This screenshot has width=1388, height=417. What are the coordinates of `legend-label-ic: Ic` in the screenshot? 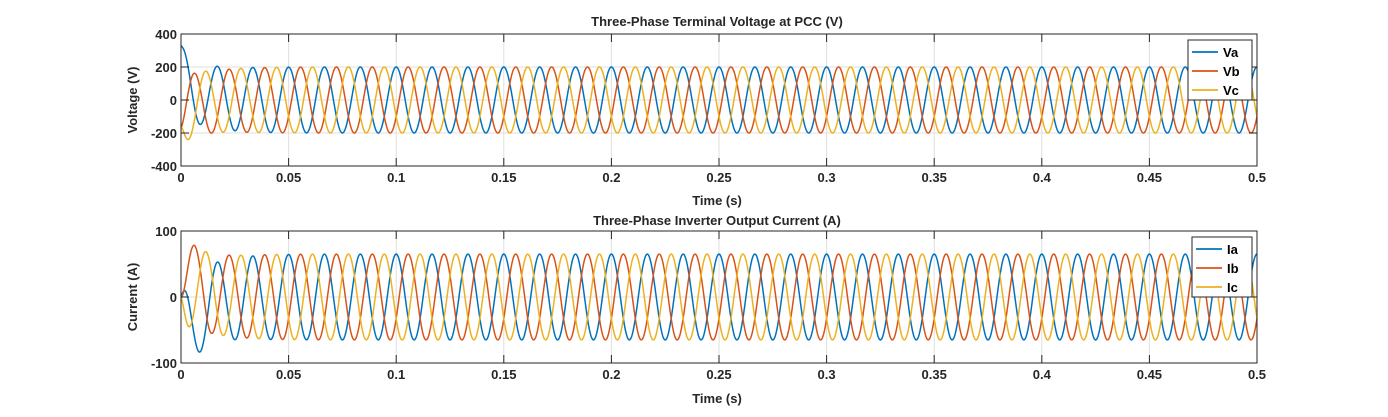 It's located at (1232, 287).